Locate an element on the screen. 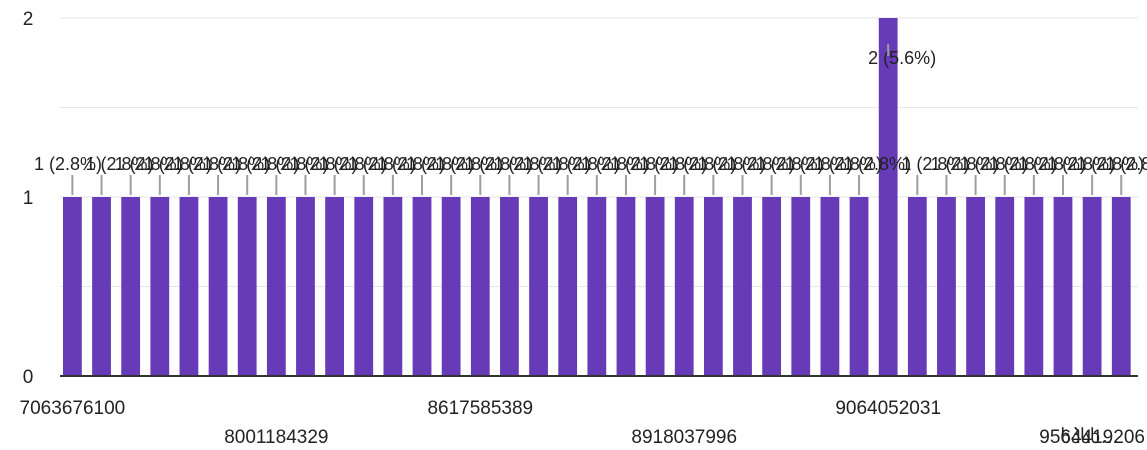  x-tick-label: 8617585389 is located at coordinates (480, 408).